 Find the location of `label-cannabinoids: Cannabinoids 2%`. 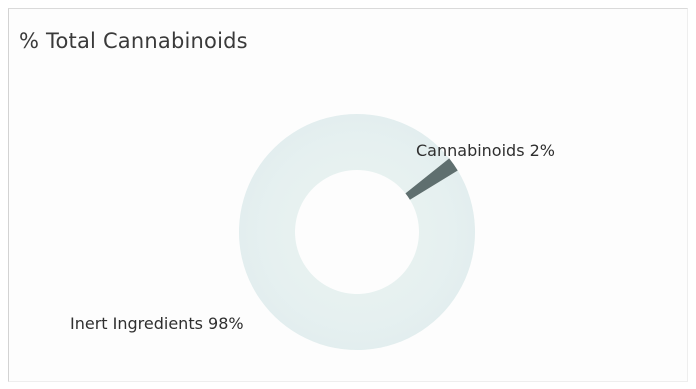

label-cannabinoids: Cannabinoids 2% is located at coordinates (485, 150).